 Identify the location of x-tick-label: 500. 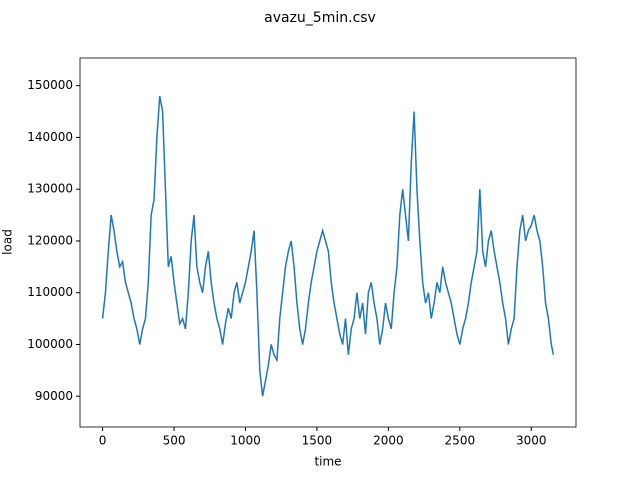
(174, 441).